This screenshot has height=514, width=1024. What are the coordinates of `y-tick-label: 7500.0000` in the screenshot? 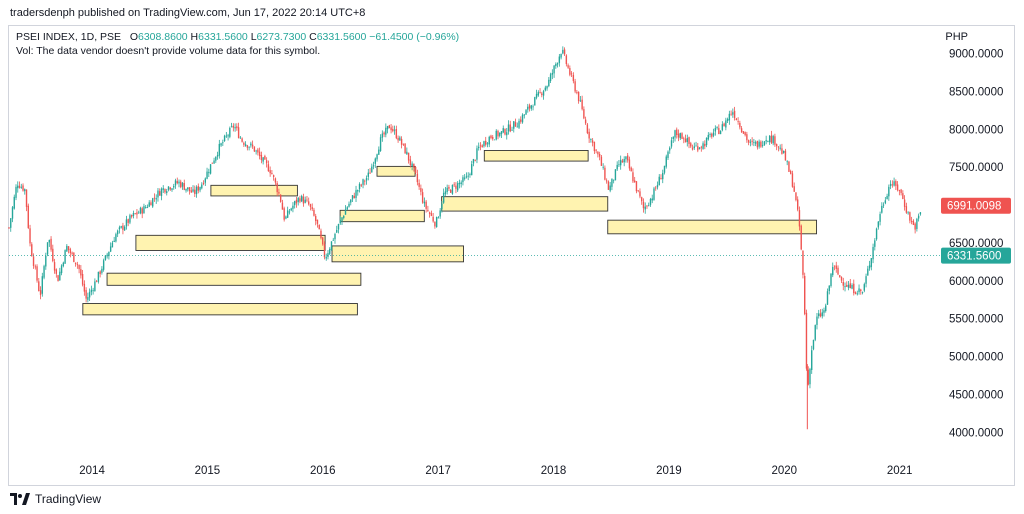 It's located at (976, 168).